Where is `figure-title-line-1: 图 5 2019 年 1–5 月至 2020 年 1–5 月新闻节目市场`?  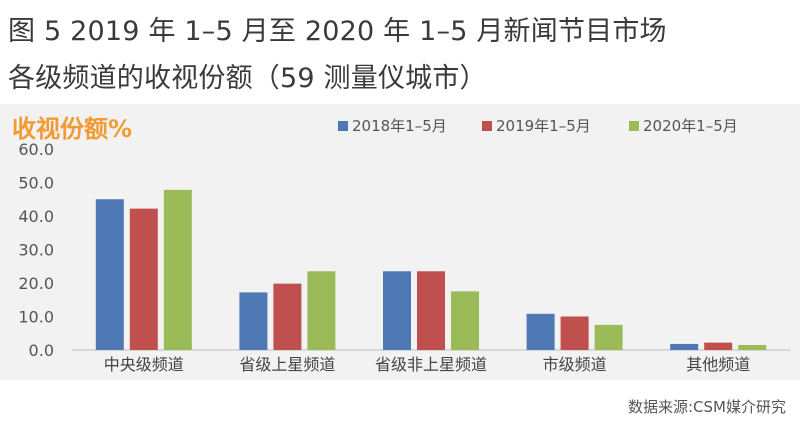 figure-title-line-1: 图 5 2019 年 1–5 月至 2020 年 1–5 月新闻节目市场 is located at coordinates (337, 31).